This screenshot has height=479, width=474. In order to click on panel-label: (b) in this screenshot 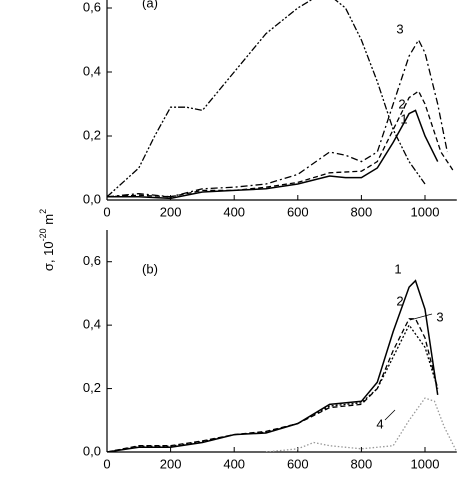, I will do `click(150, 268)`.